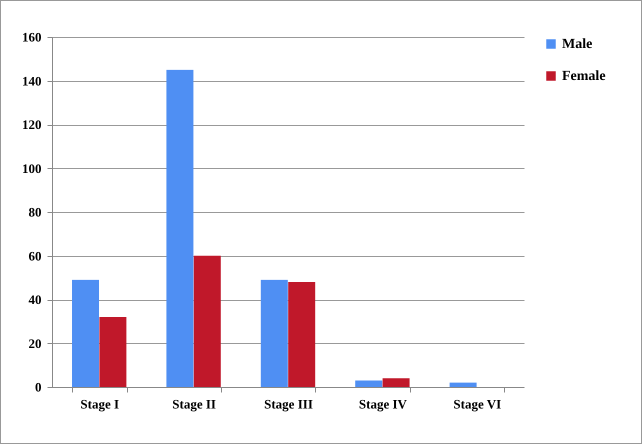 The height and width of the screenshot is (444, 642). Describe the element at coordinates (477, 404) in the screenshot. I see `x-tick-label: Stage VI` at that location.